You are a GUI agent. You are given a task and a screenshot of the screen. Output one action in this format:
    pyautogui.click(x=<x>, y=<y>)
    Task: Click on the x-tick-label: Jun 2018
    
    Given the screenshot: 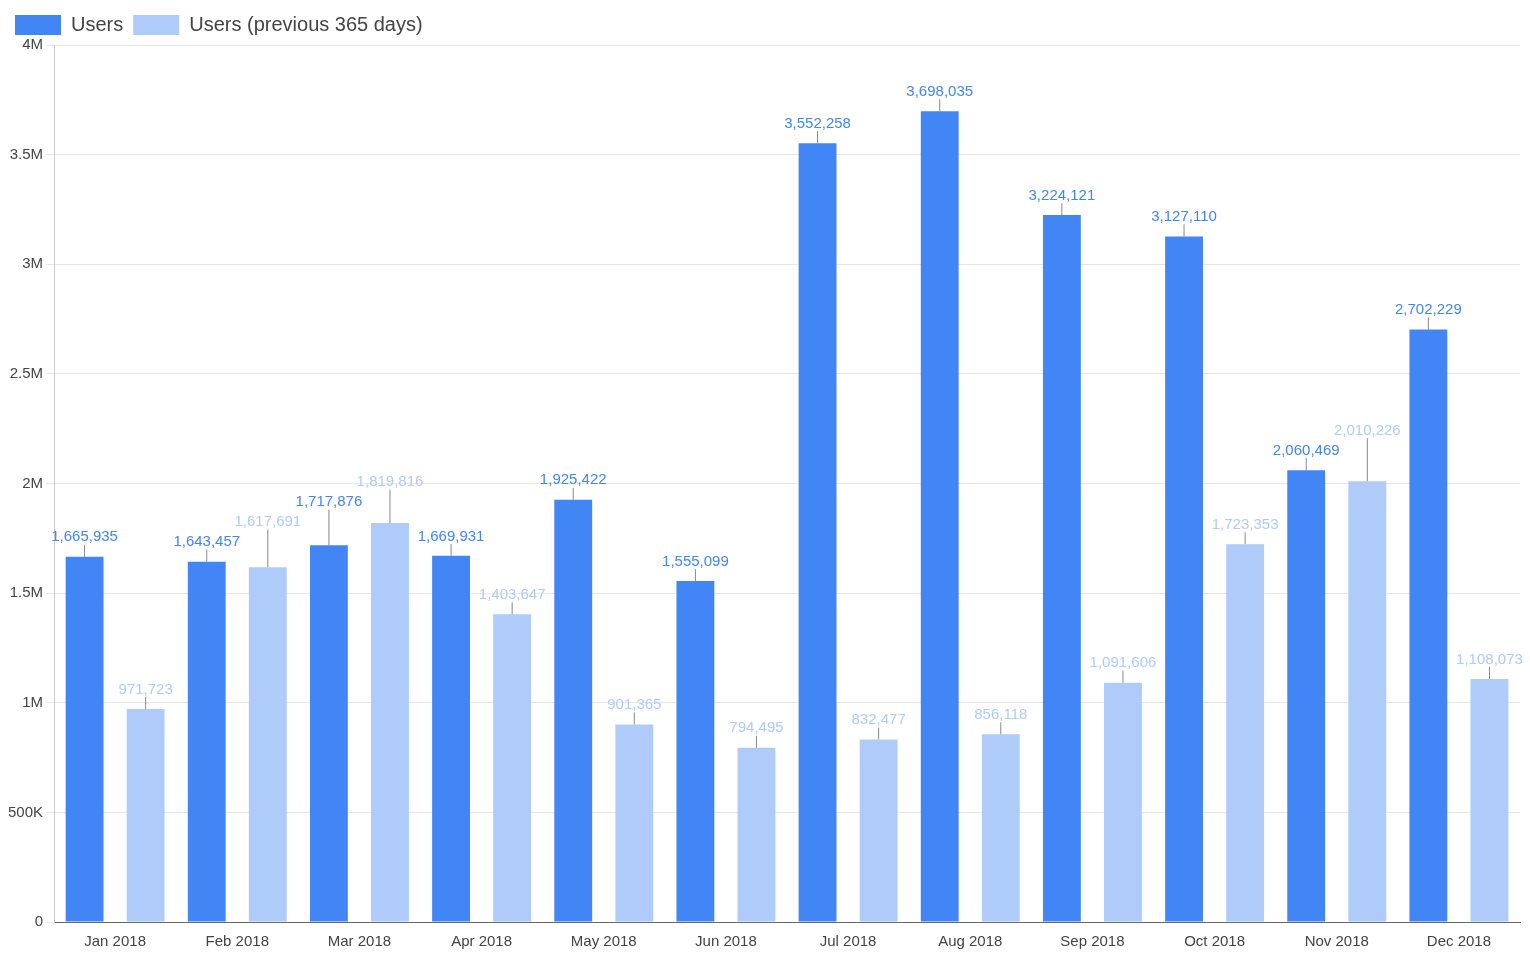 What is the action you would take?
    pyautogui.click(x=726, y=941)
    